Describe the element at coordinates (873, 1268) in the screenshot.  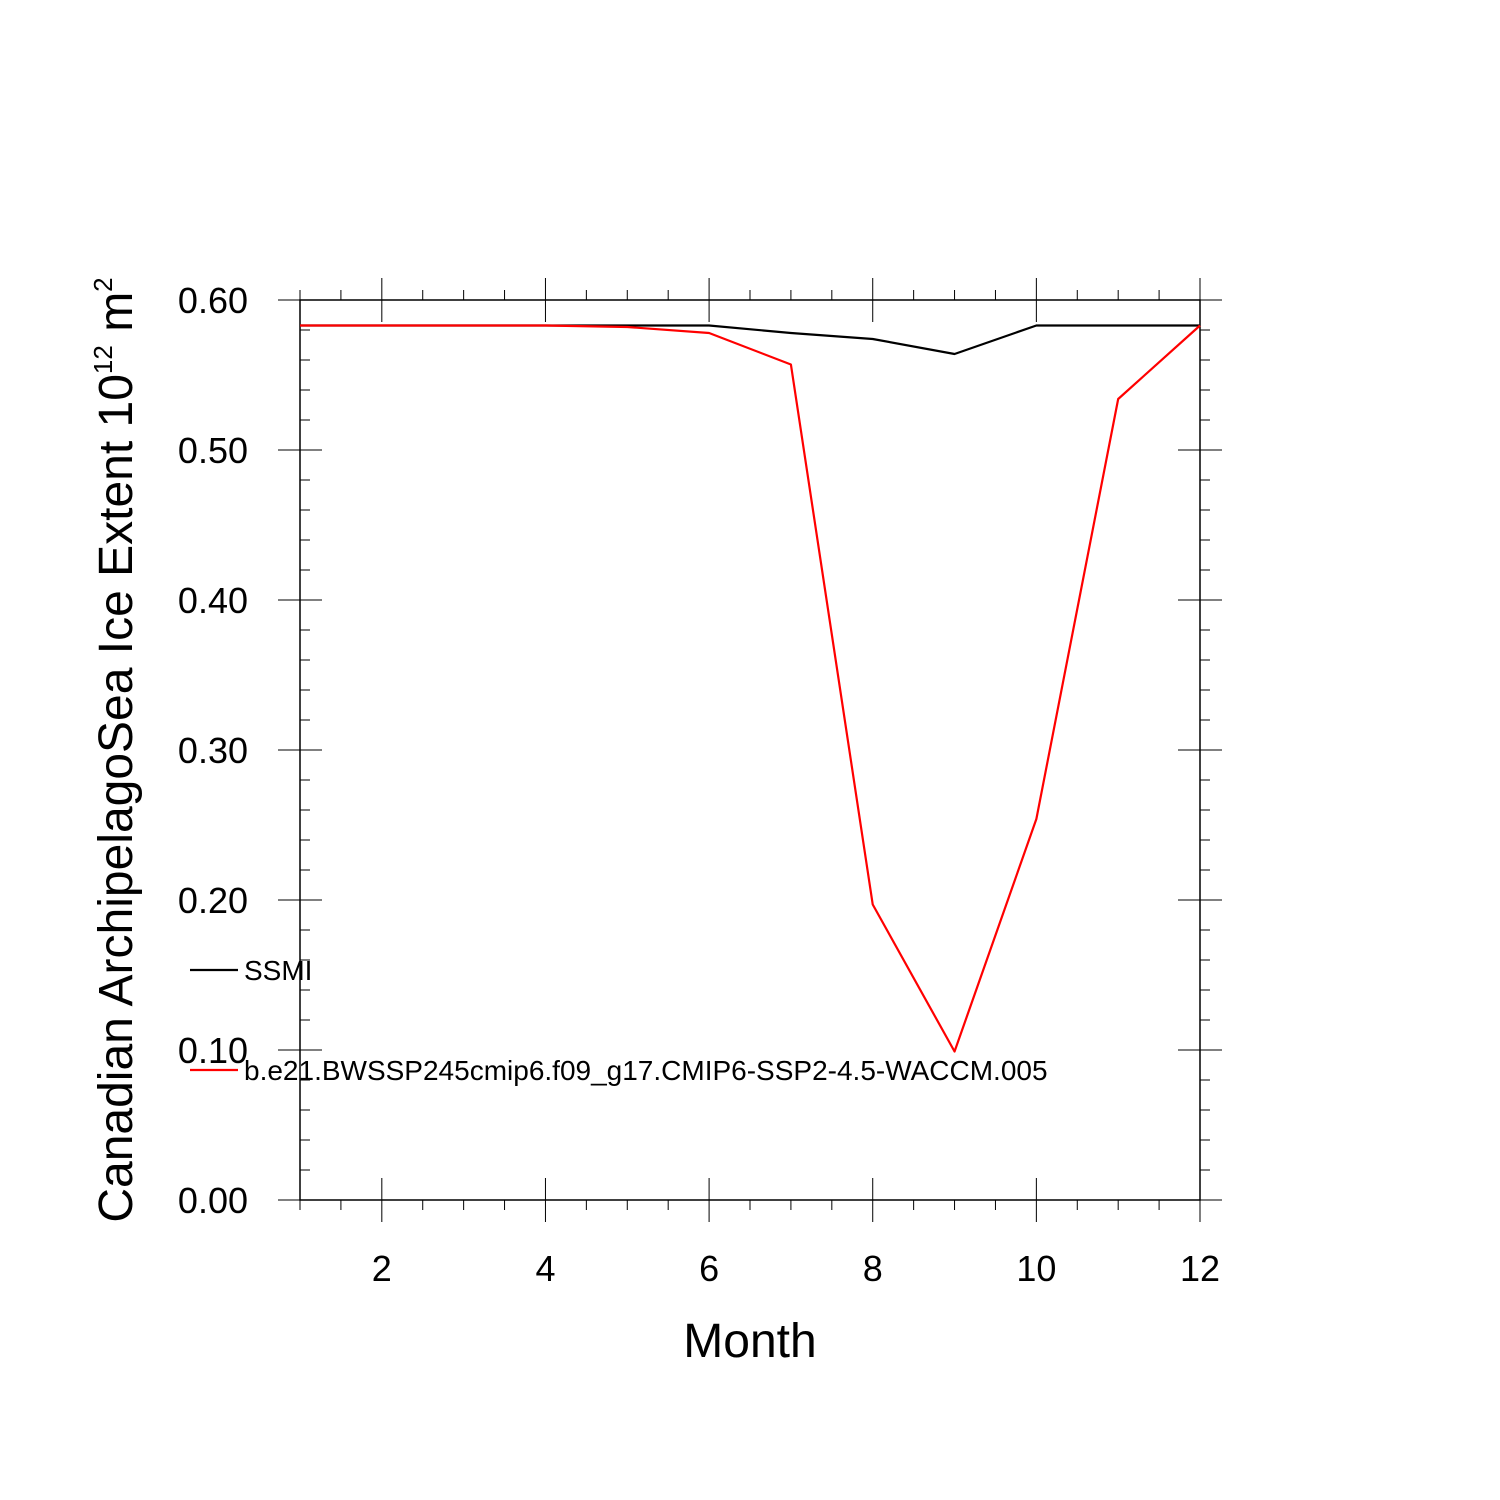
I see `x-tick-label: 8` at that location.